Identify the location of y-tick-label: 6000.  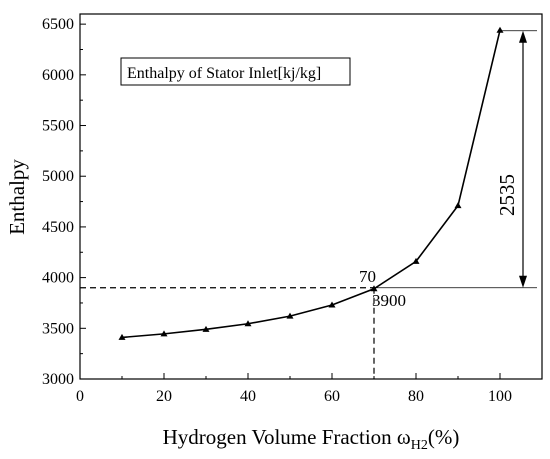
(58, 75).